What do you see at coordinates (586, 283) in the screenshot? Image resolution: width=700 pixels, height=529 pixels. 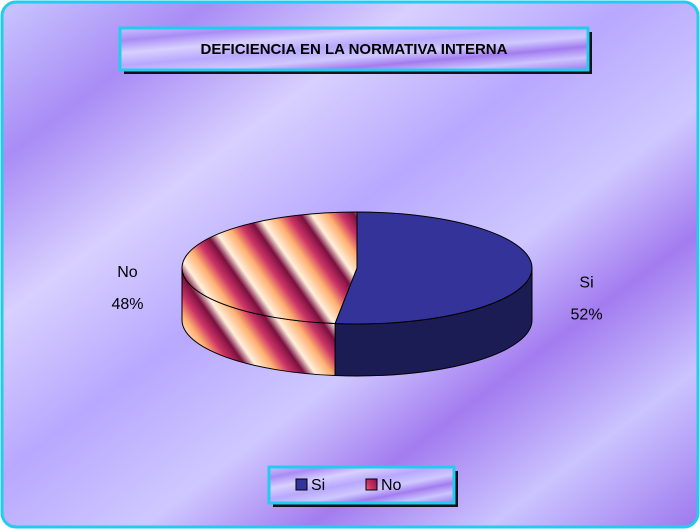 I see `slice-label: Si` at bounding box center [586, 283].